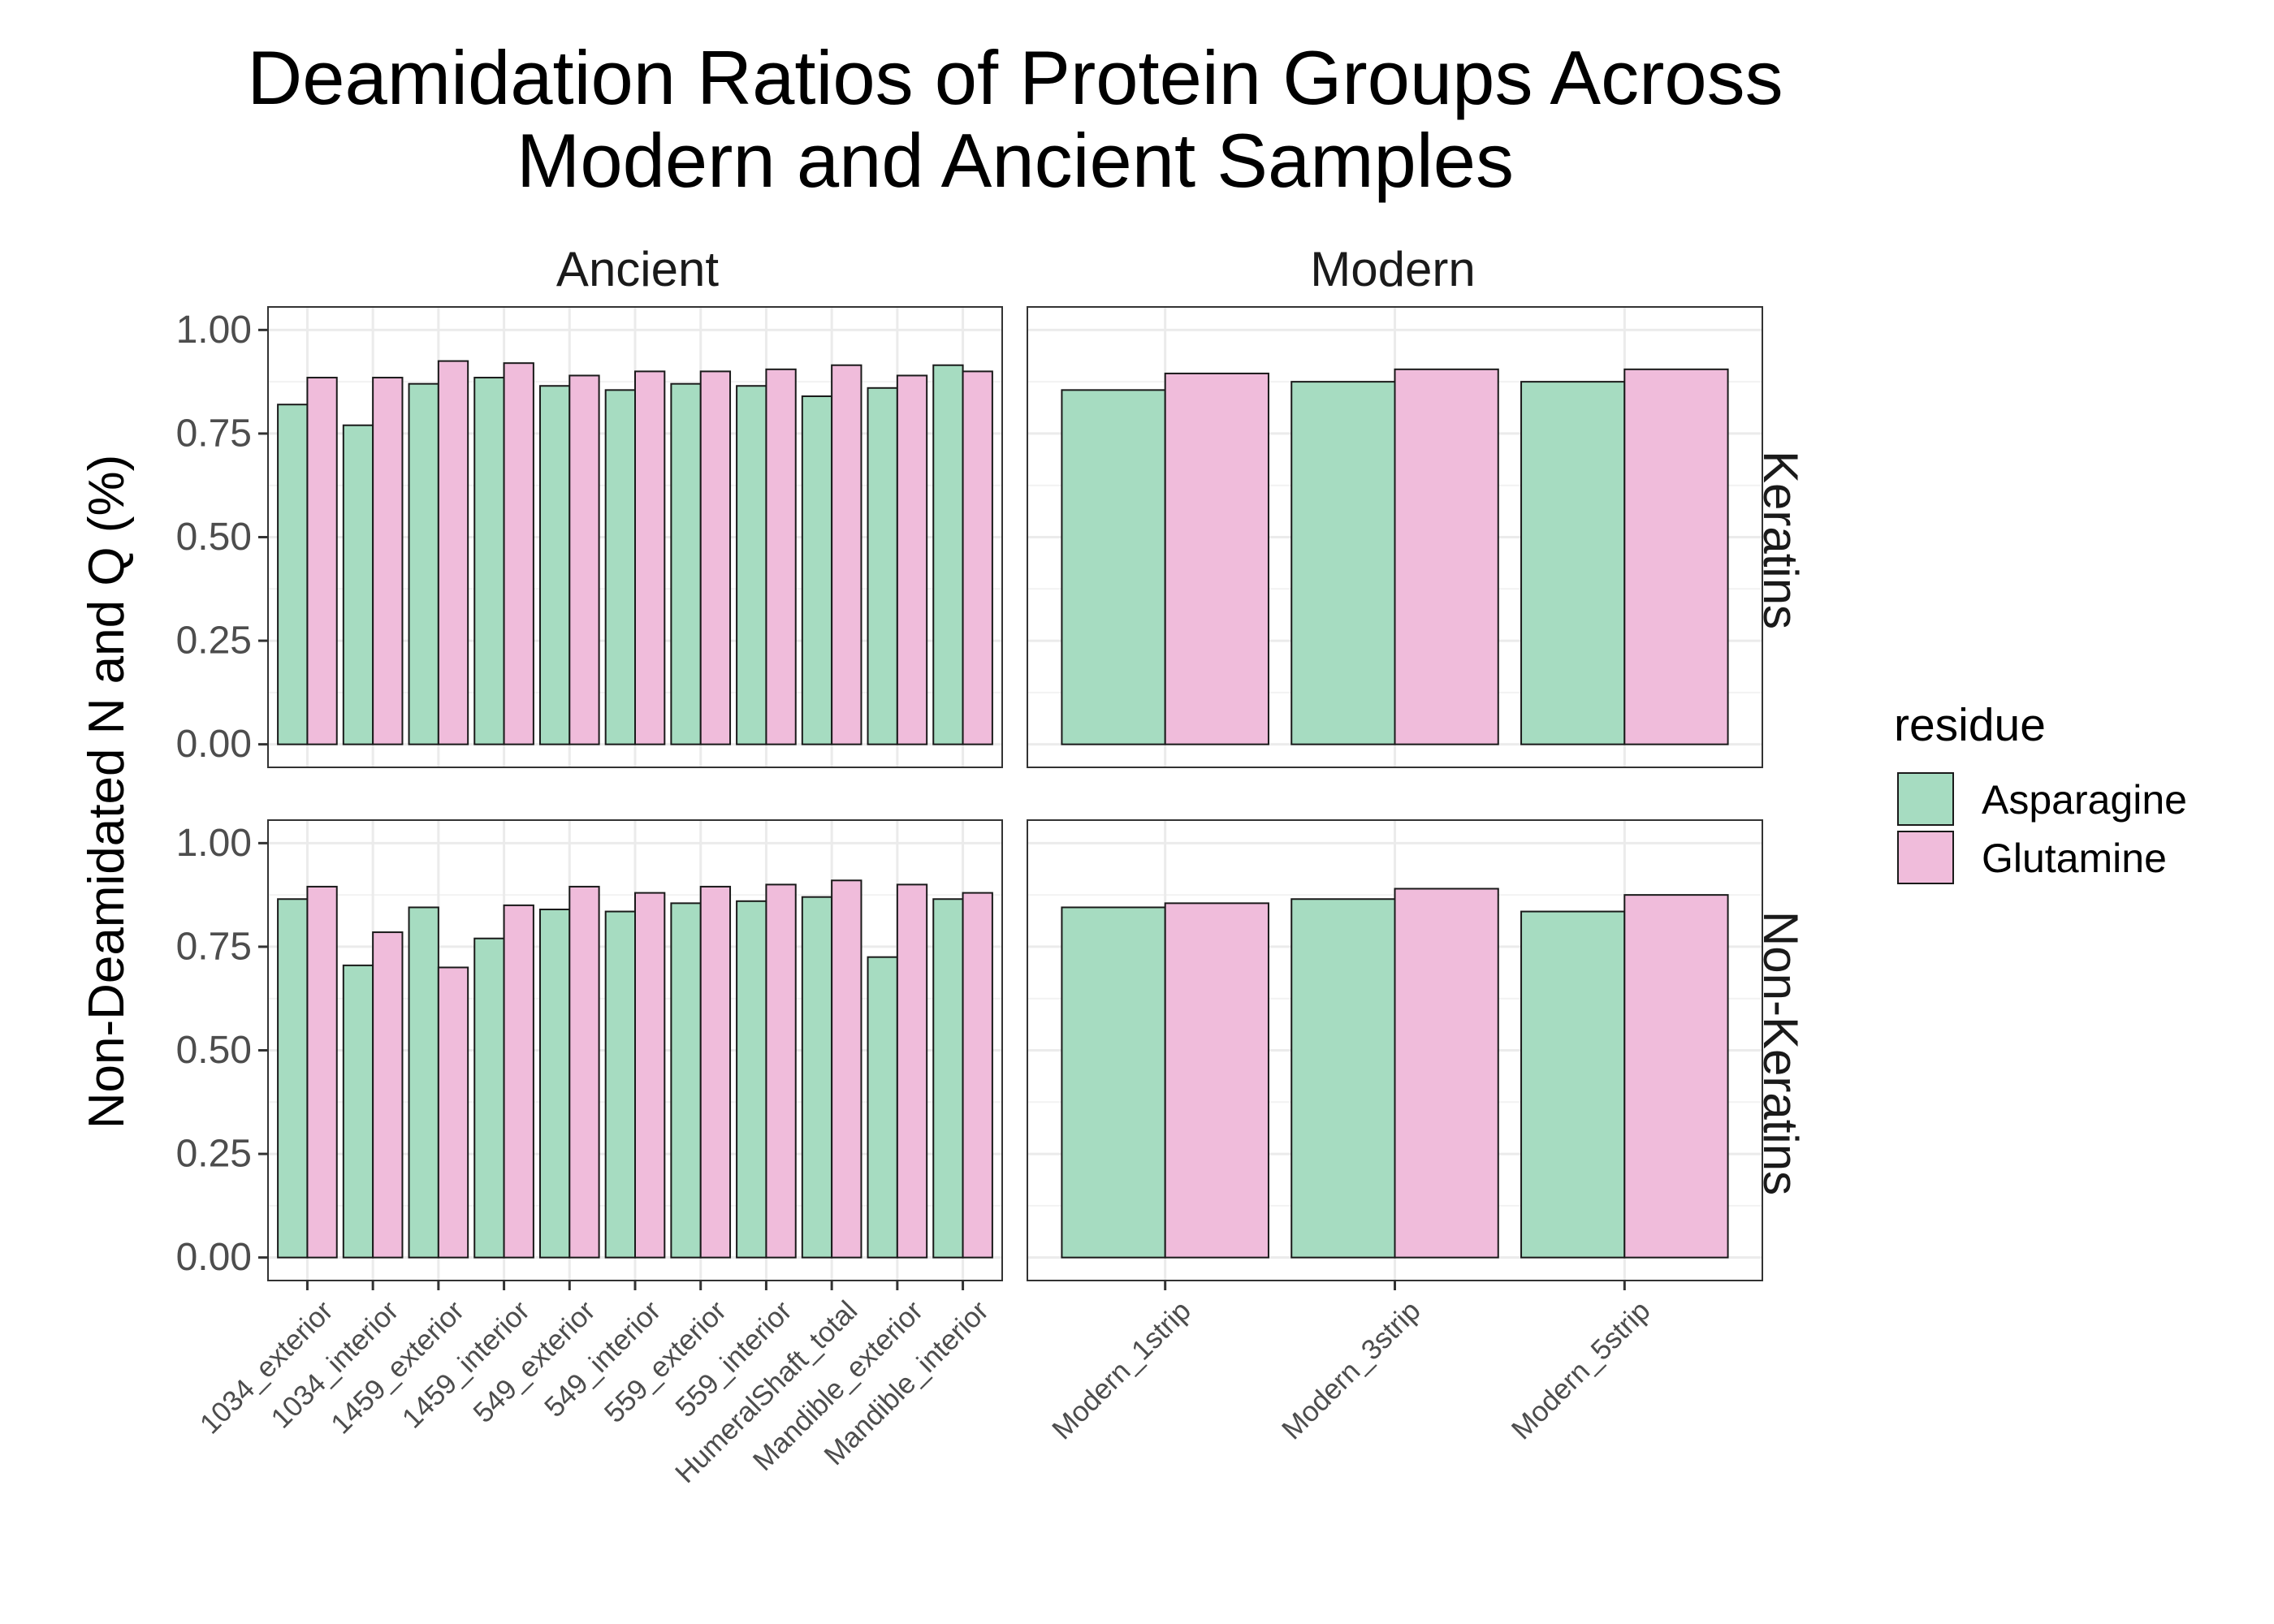  I want to click on panel-modern-non-keratins: Modern_1strip Modern_3strip Modern_5strip, so click(1395, 1132).